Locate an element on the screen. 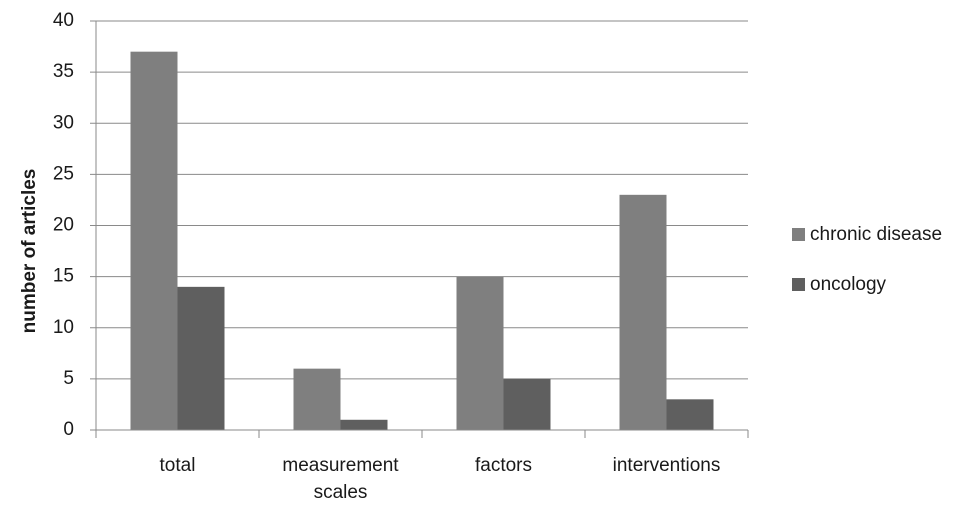  y-tick-label: 0 is located at coordinates (68, 429).